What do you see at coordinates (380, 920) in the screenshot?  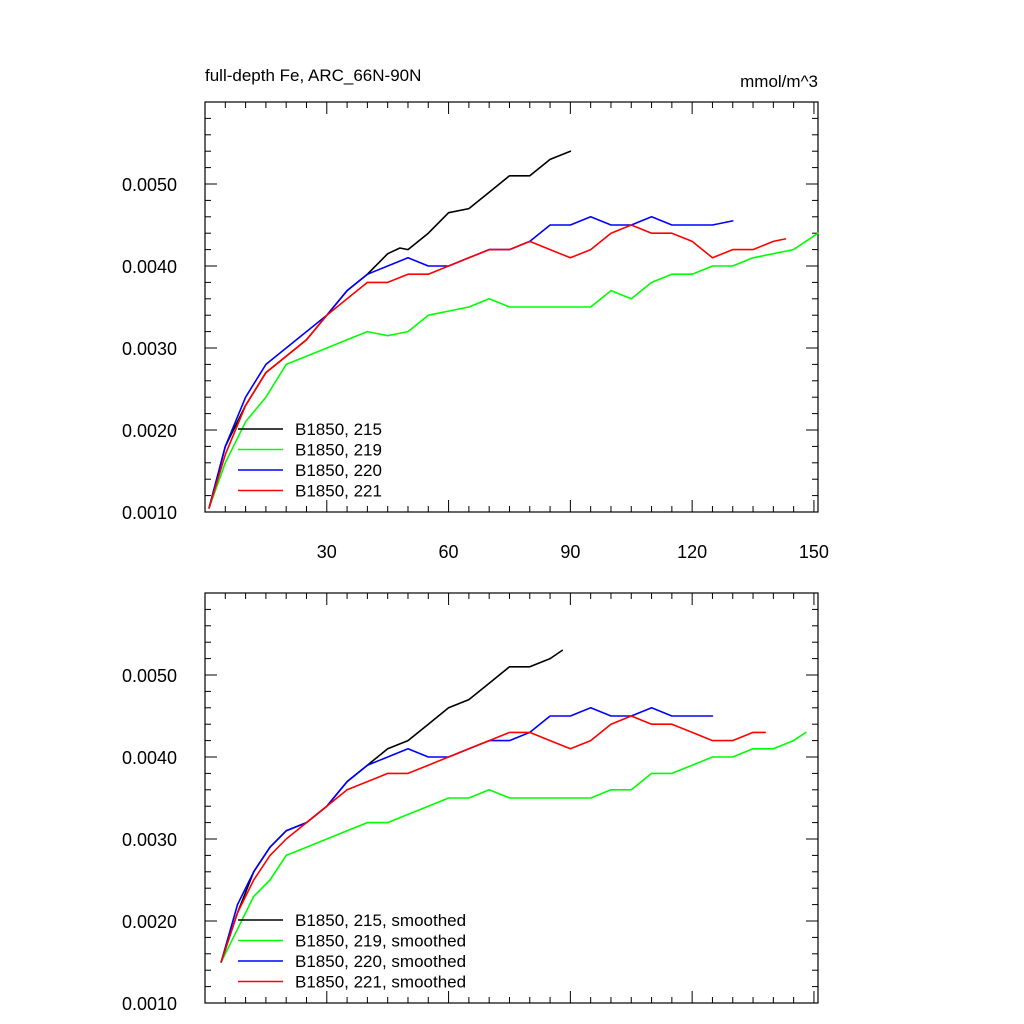 I see `legend-label-1: B1850, 215, smoothed` at bounding box center [380, 920].